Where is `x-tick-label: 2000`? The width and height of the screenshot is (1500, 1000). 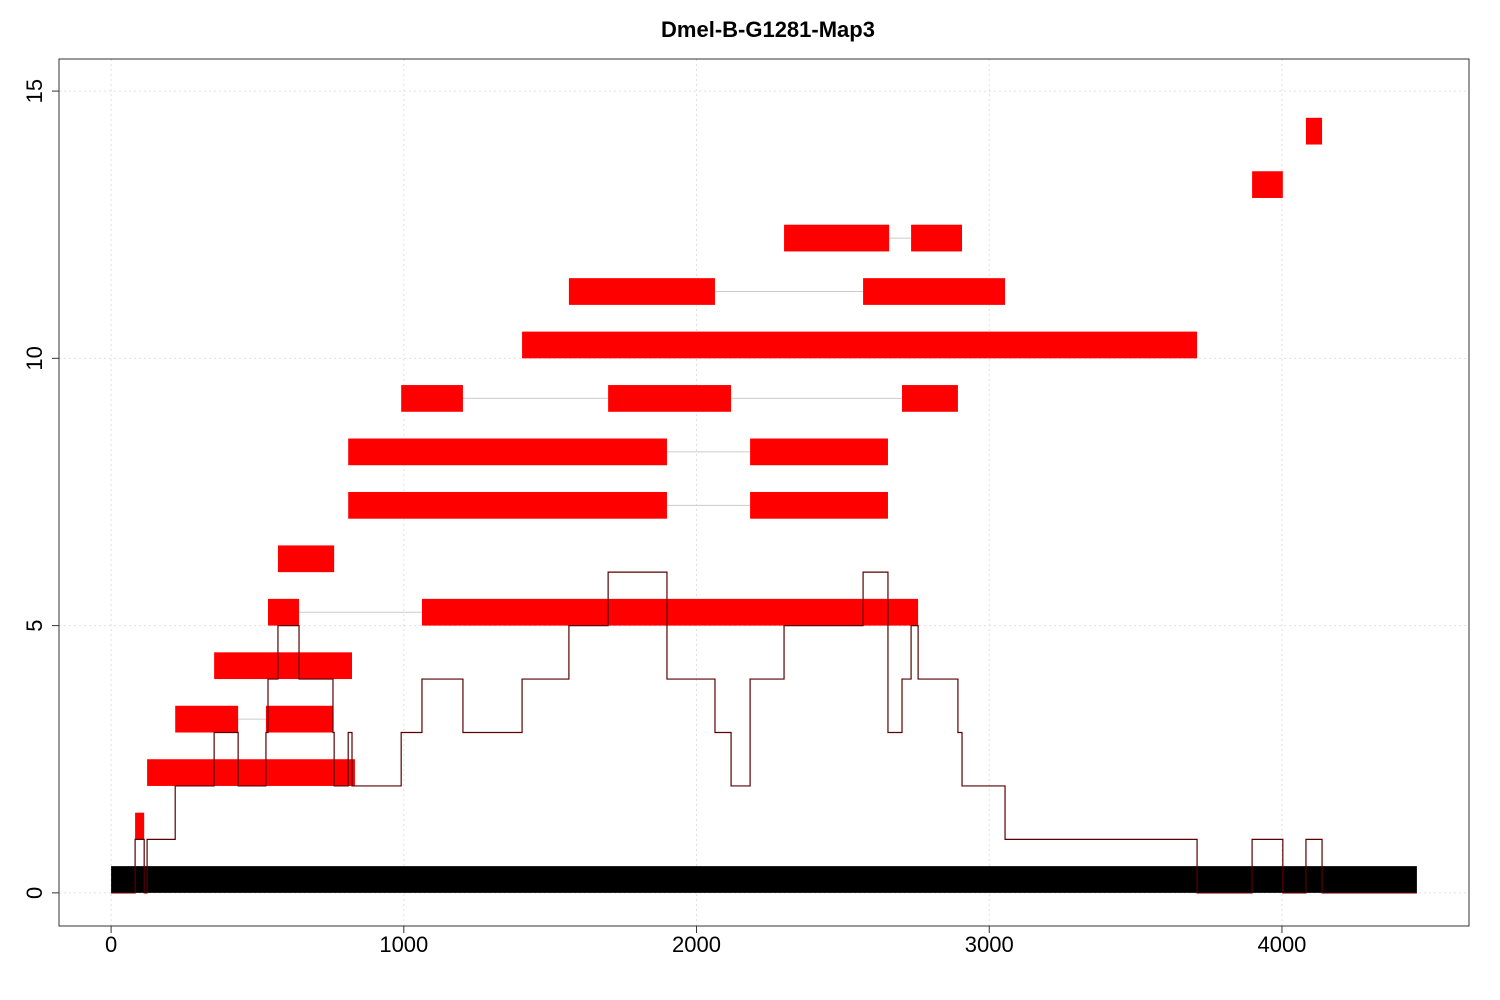
x-tick-label: 2000 is located at coordinates (696, 944).